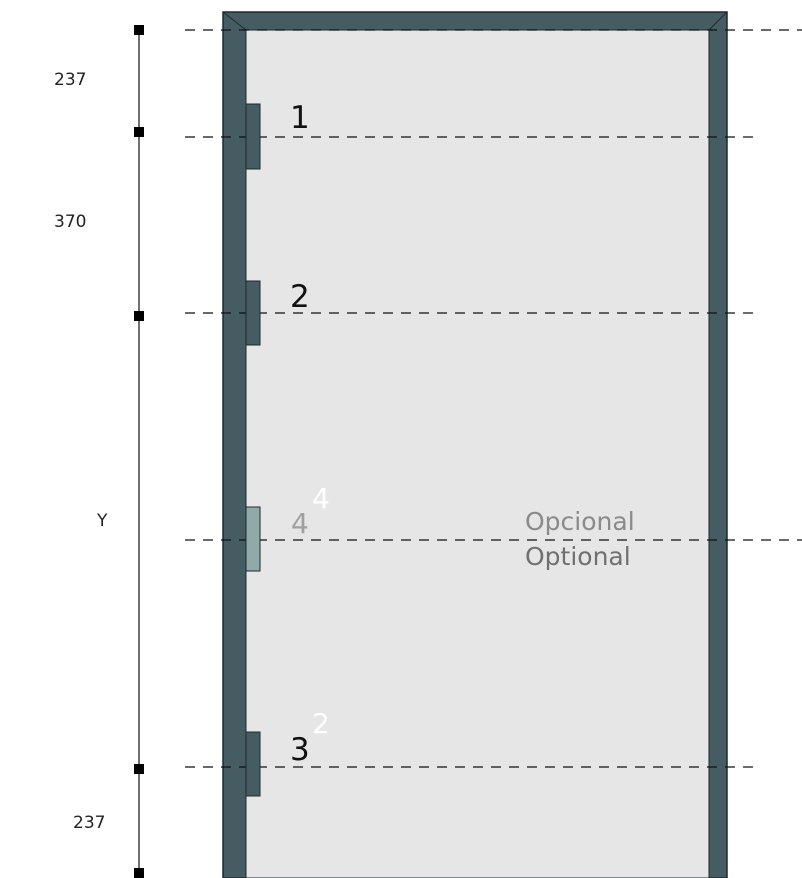 This screenshot has height=878, width=802. I want to click on hinge-label-2: 2, so click(300, 297).